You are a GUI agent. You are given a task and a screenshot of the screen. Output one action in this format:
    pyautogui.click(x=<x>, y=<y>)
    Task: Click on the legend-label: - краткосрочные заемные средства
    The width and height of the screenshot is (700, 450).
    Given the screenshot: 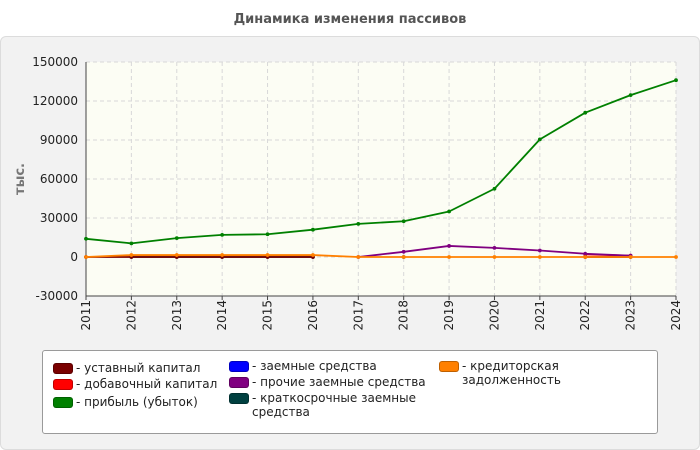 What is the action you would take?
    pyautogui.click(x=334, y=405)
    